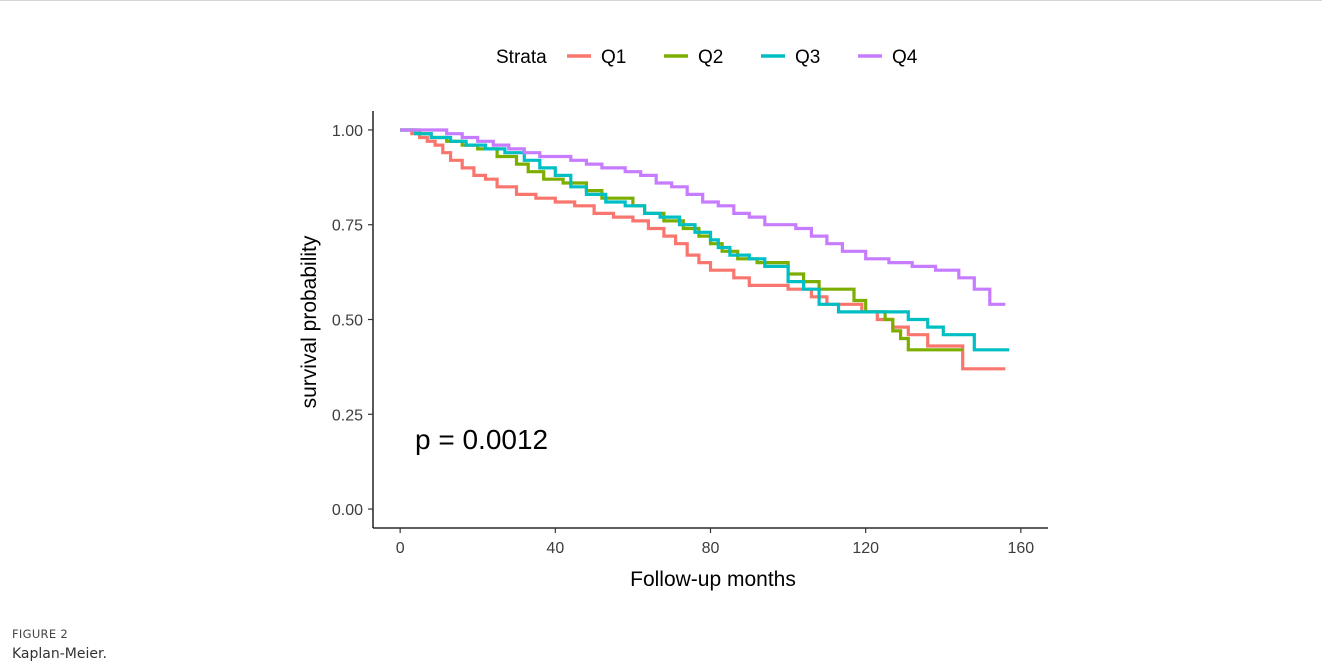 This screenshot has width=1322, height=672. What do you see at coordinates (613, 57) in the screenshot?
I see `legend-label-q1: Q1` at bounding box center [613, 57].